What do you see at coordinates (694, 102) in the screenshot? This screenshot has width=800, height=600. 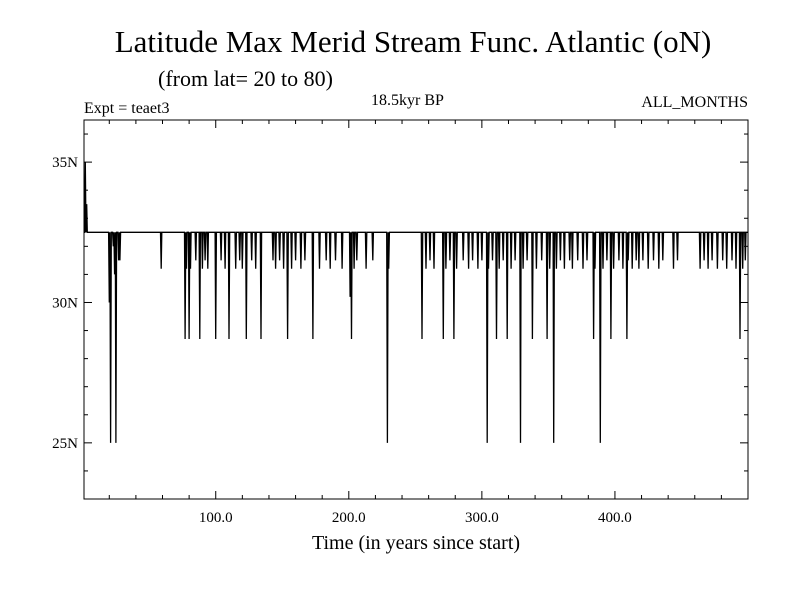 I see `months-label: ALL_MONTHS` at bounding box center [694, 102].